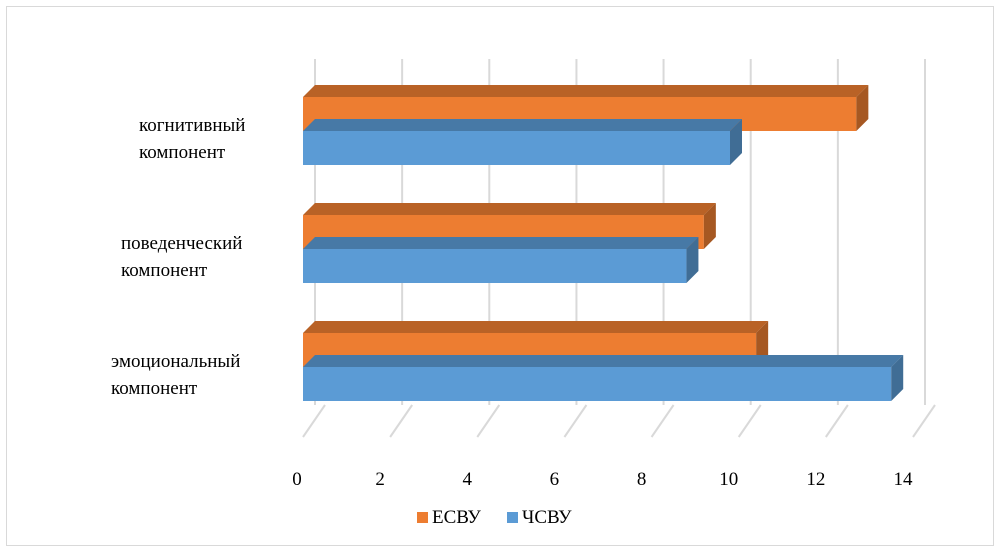  What do you see at coordinates (547, 517) in the screenshot?
I see `legend-label: ЧСВУ` at bounding box center [547, 517].